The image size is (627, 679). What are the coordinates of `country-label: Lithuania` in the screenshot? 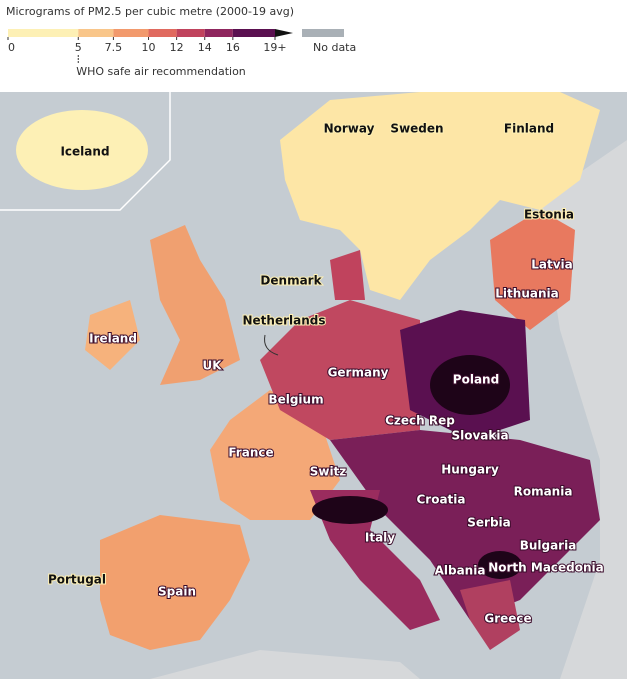 It's located at (526, 294).